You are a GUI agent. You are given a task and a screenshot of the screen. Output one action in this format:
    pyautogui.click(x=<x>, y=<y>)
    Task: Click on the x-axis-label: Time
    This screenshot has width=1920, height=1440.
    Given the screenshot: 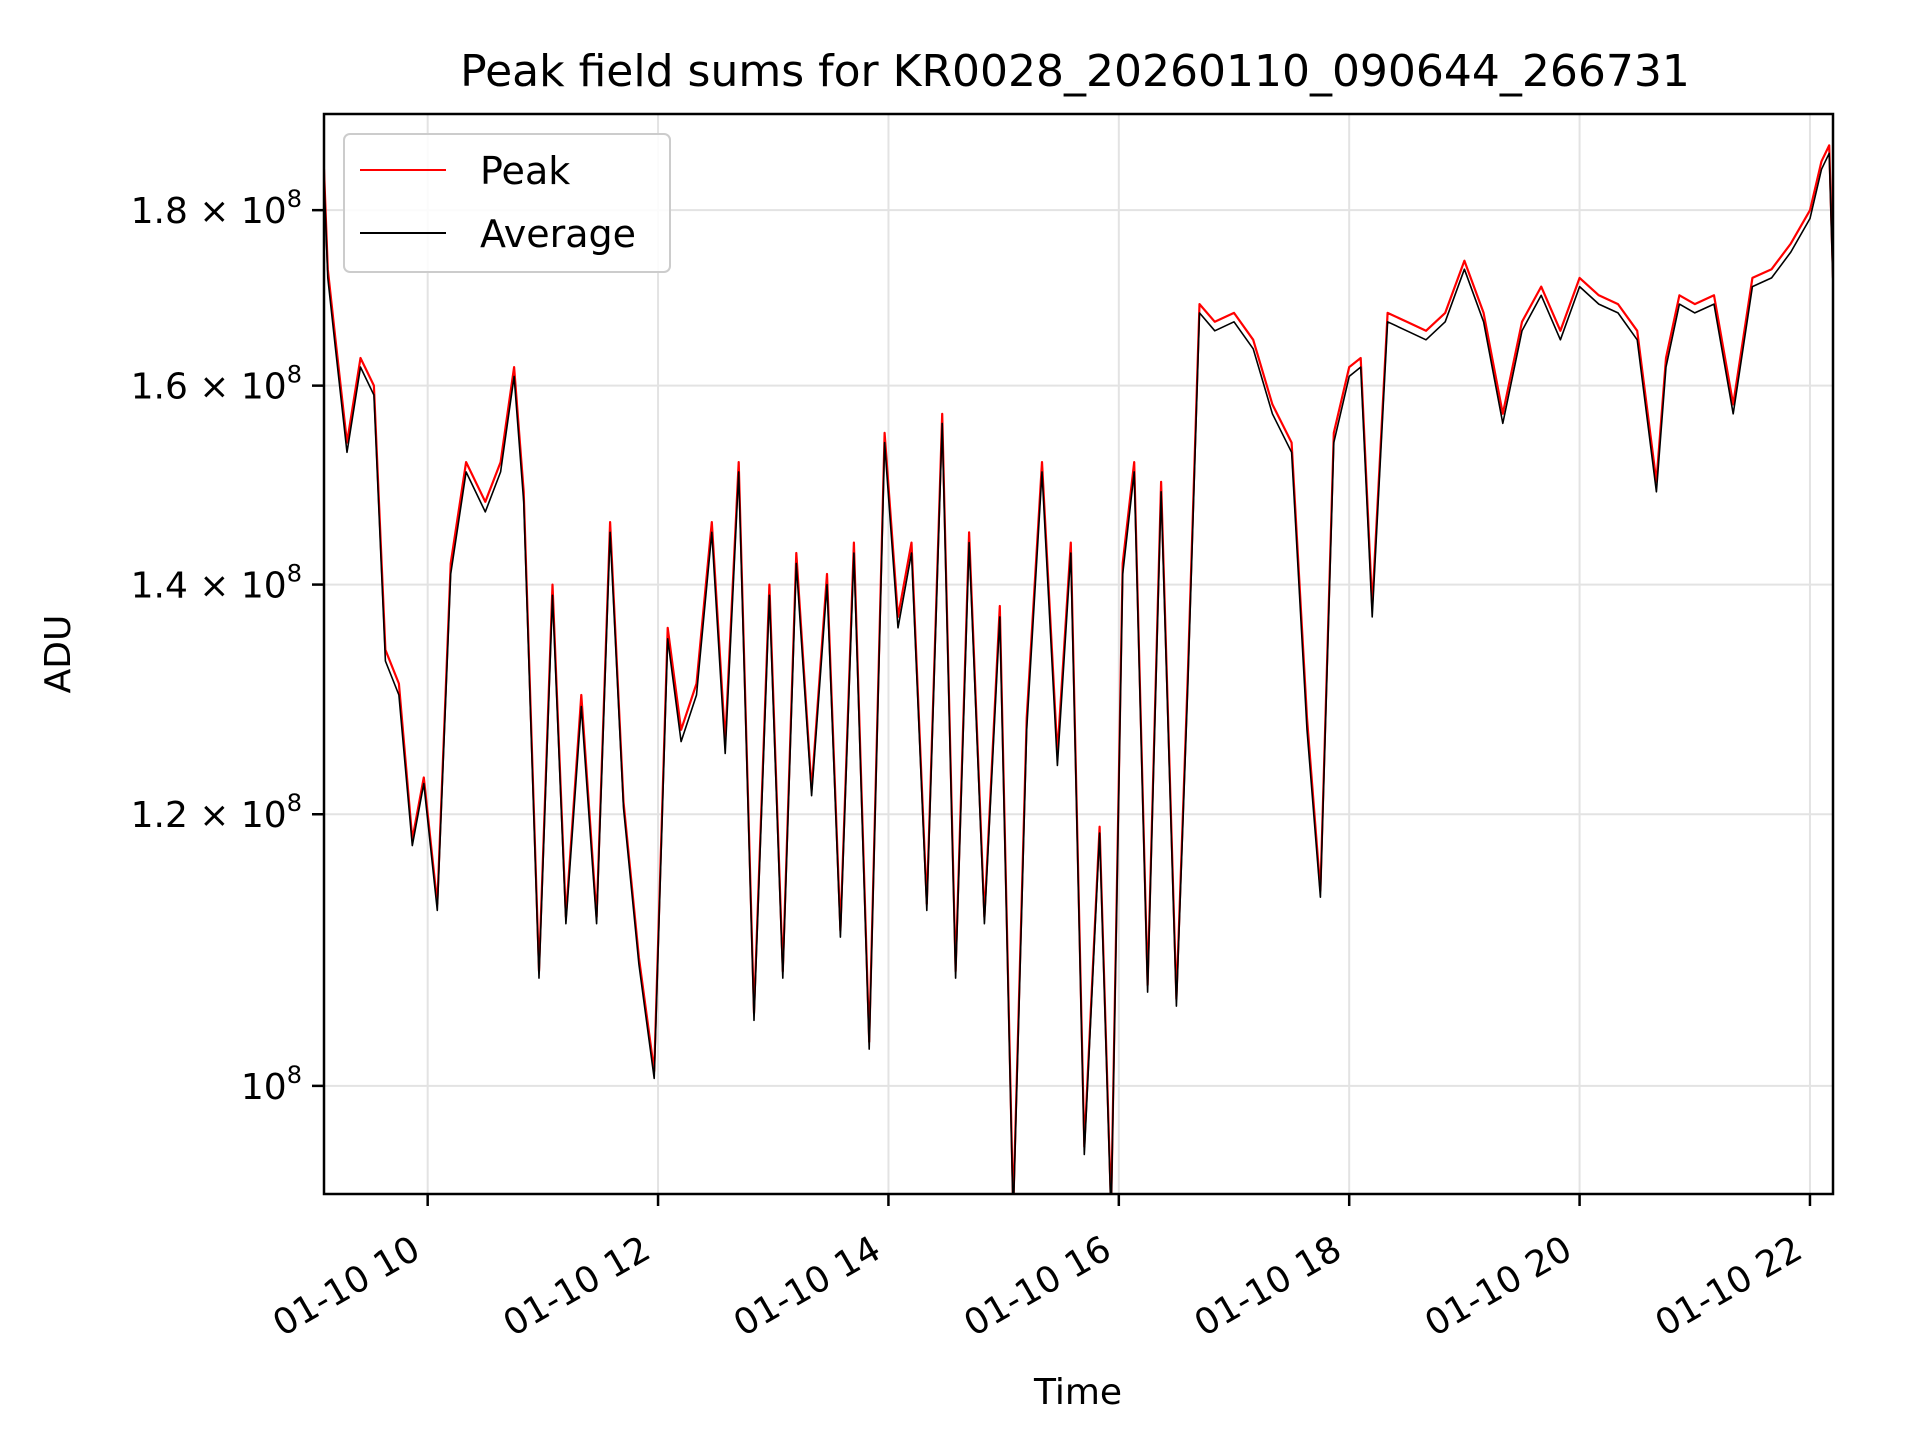 What is the action you would take?
    pyautogui.click(x=1077, y=1392)
    